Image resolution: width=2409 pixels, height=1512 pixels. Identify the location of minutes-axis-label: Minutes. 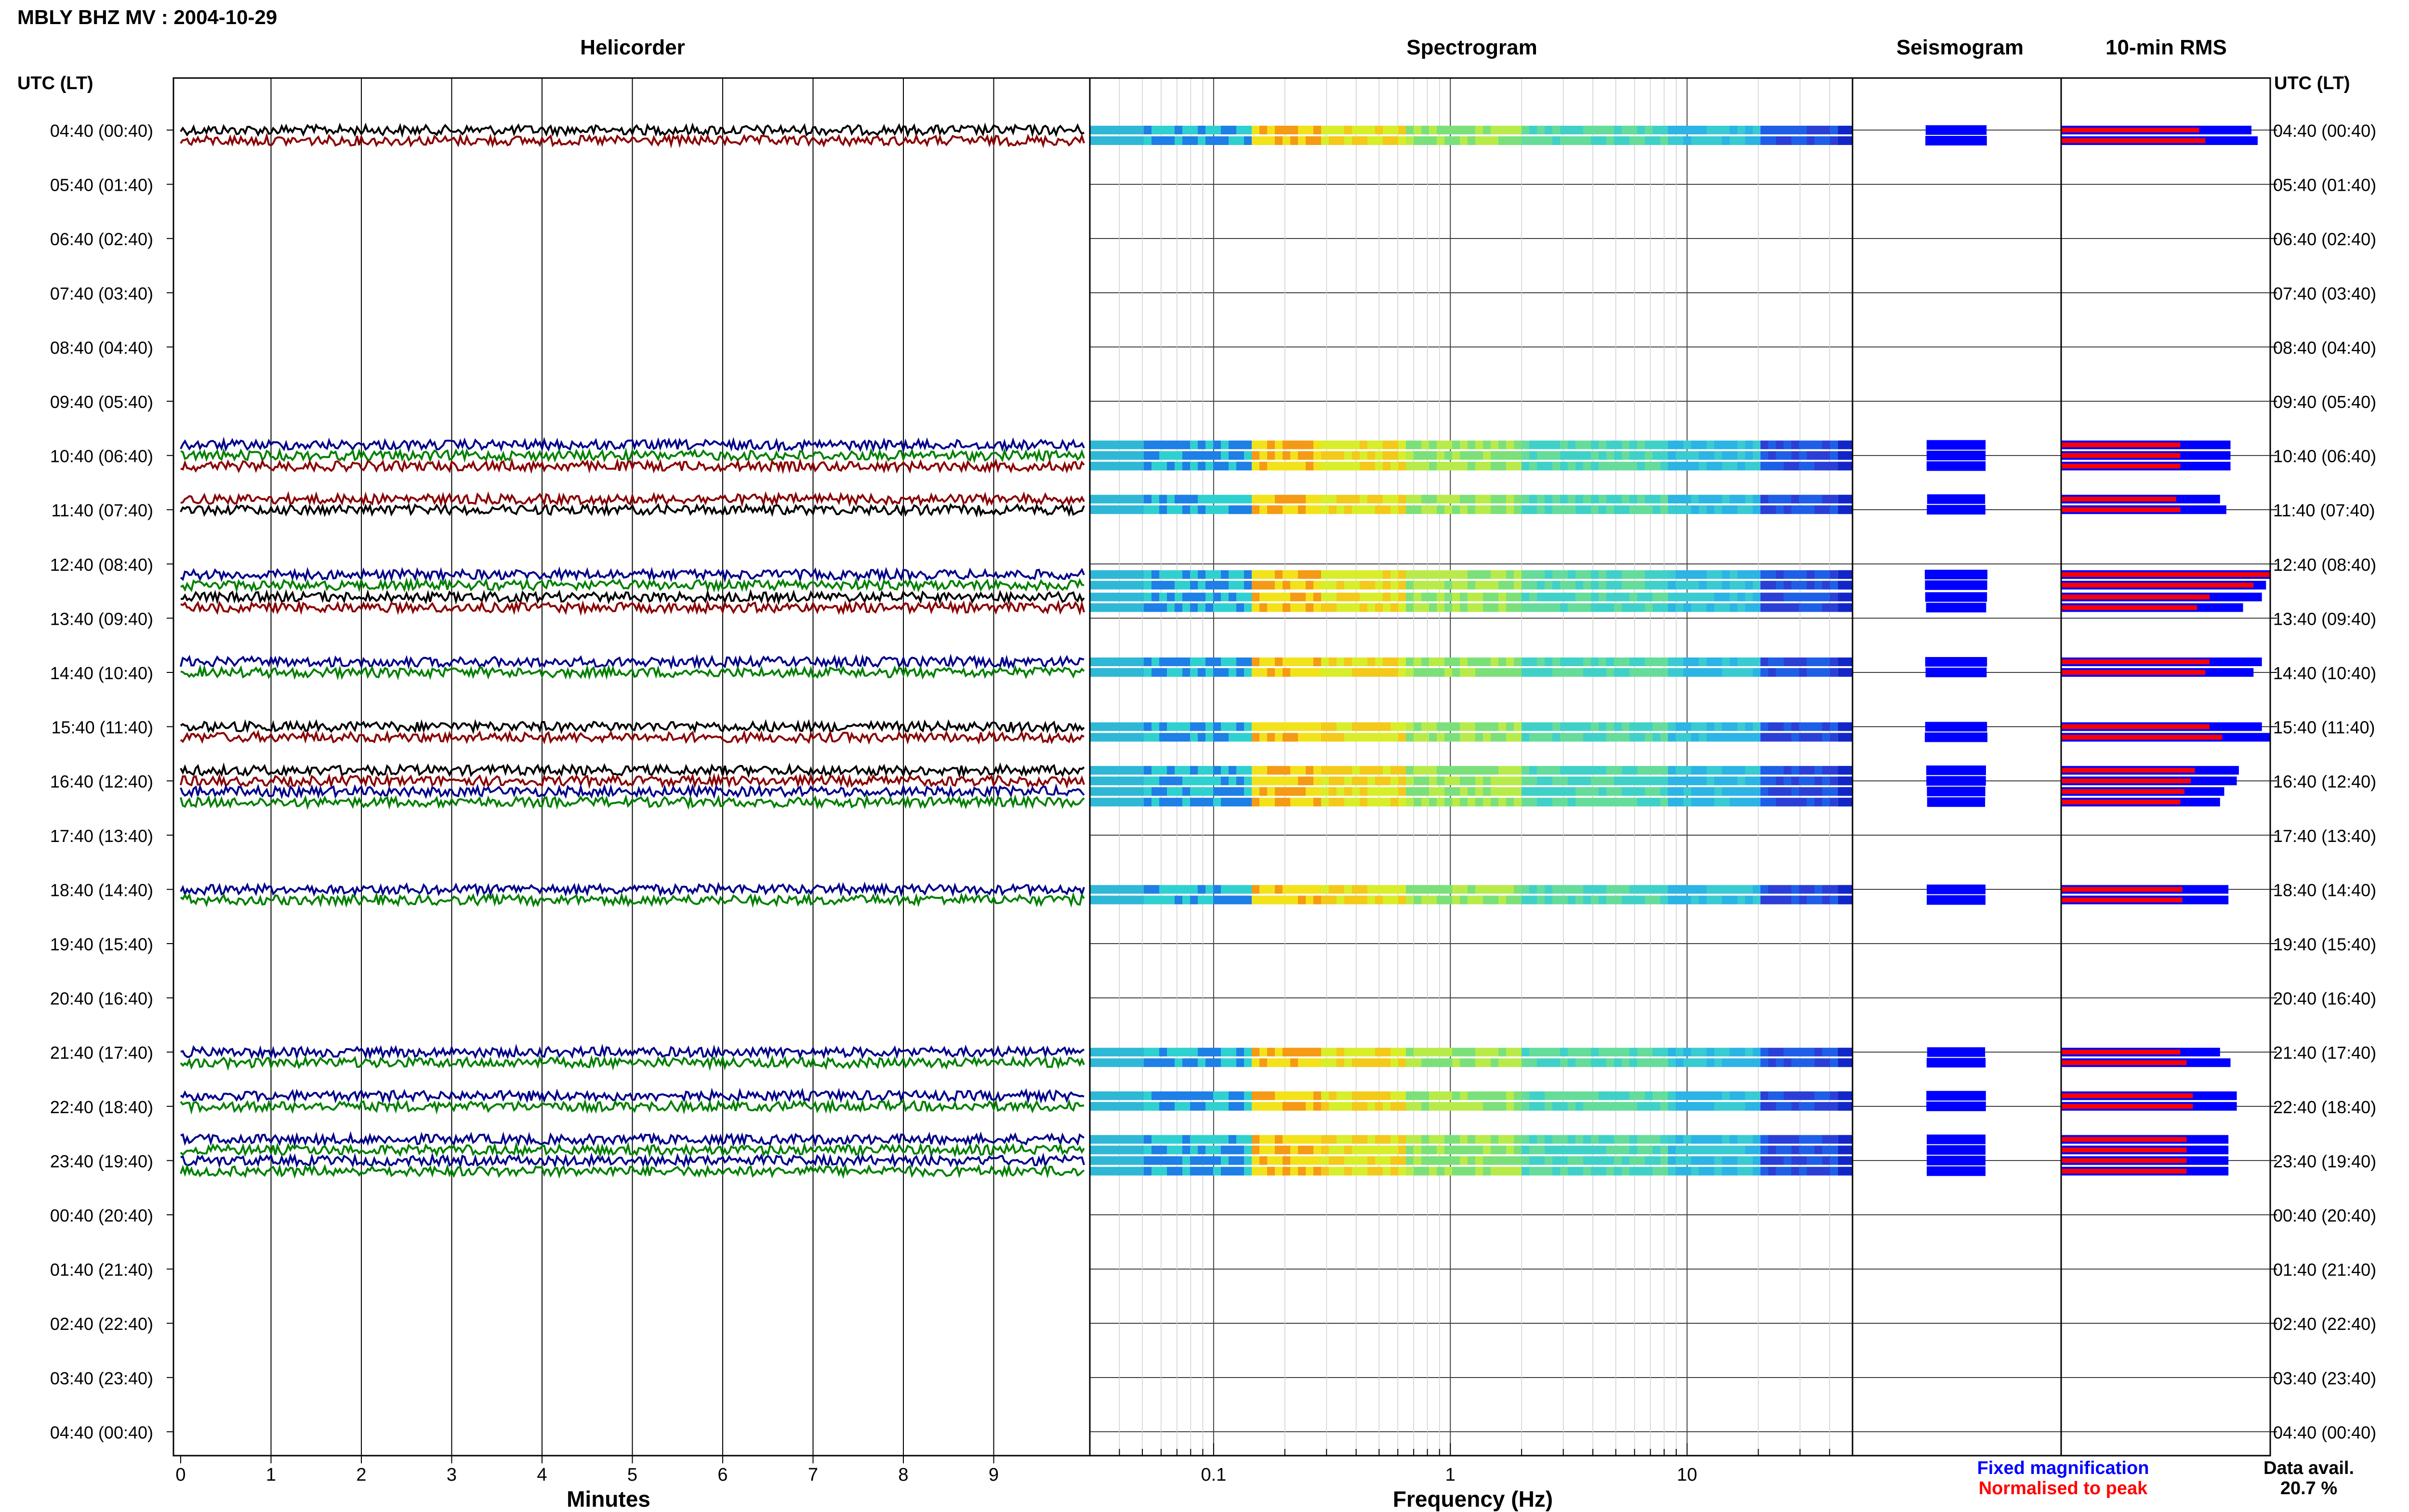
(608, 1499).